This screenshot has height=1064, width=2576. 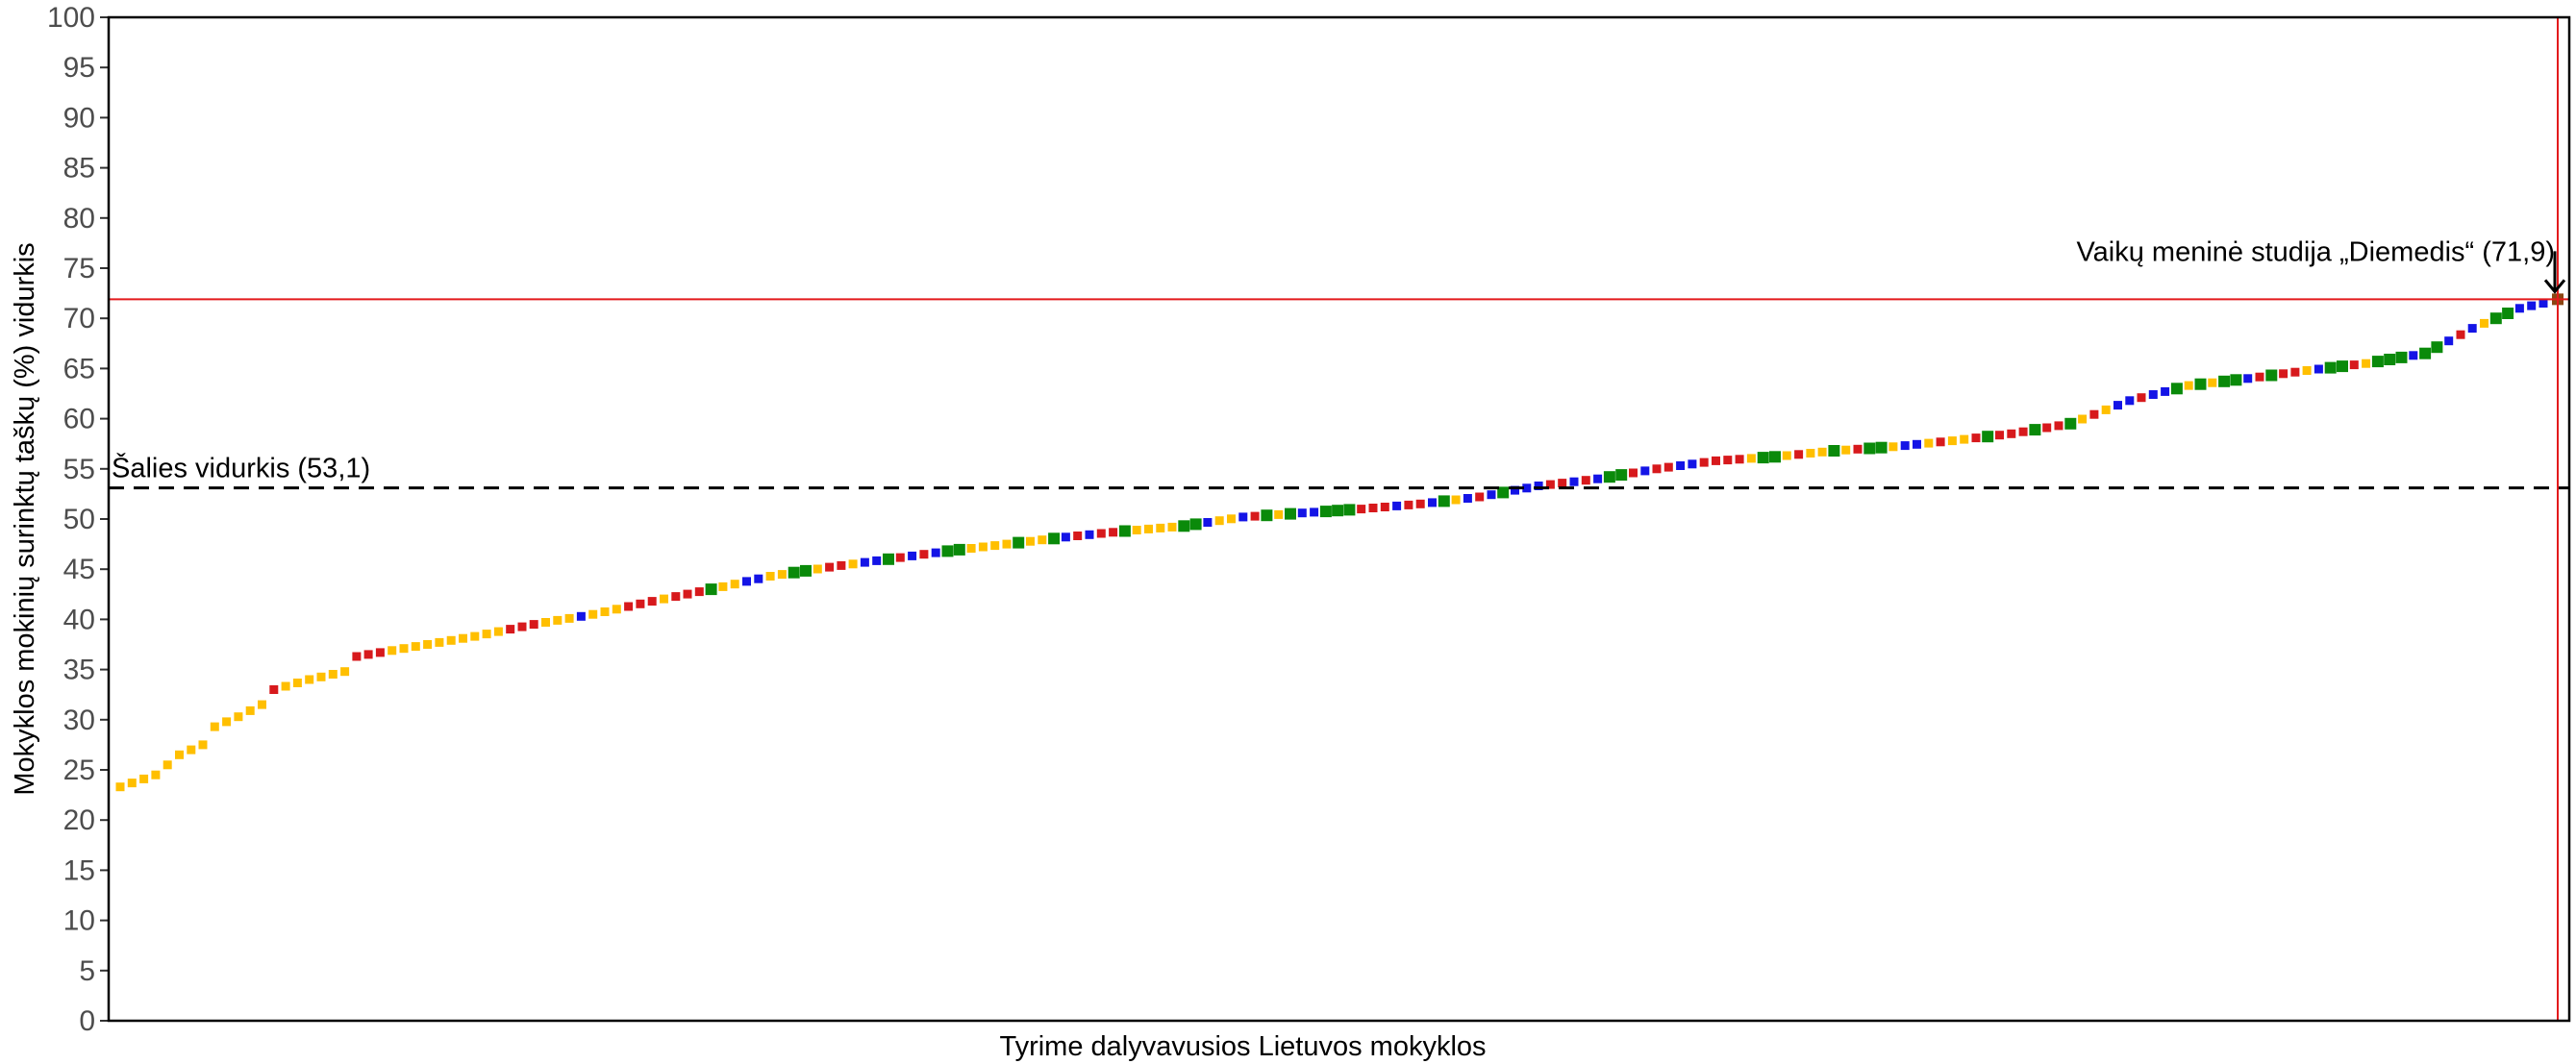 I want to click on y-tick-label: 40, so click(x=79, y=619).